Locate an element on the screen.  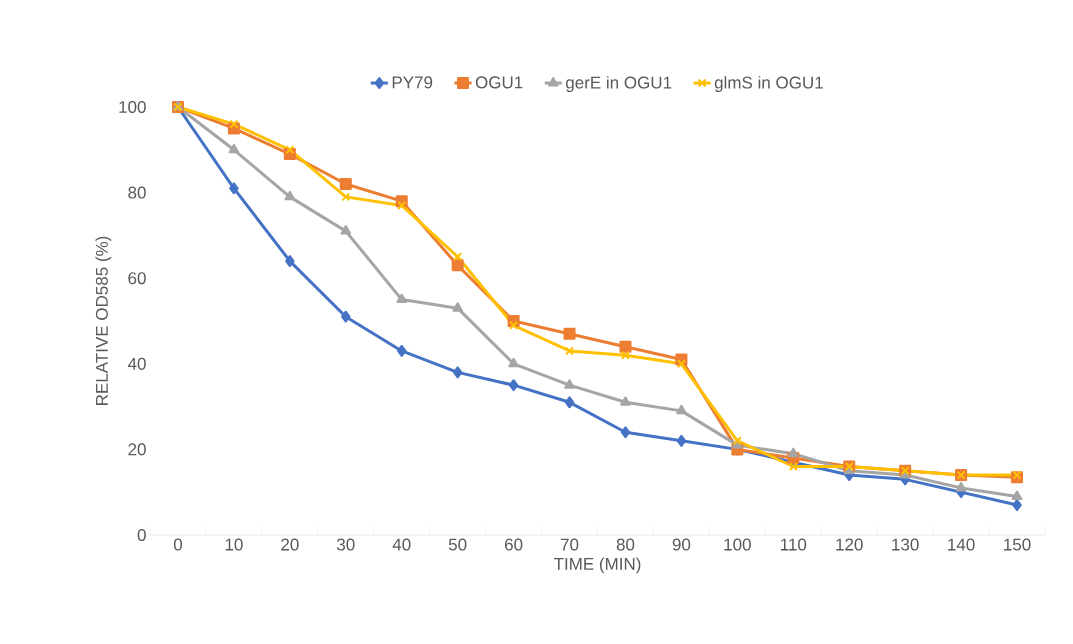
x-tick-label: 60 is located at coordinates (514, 544).